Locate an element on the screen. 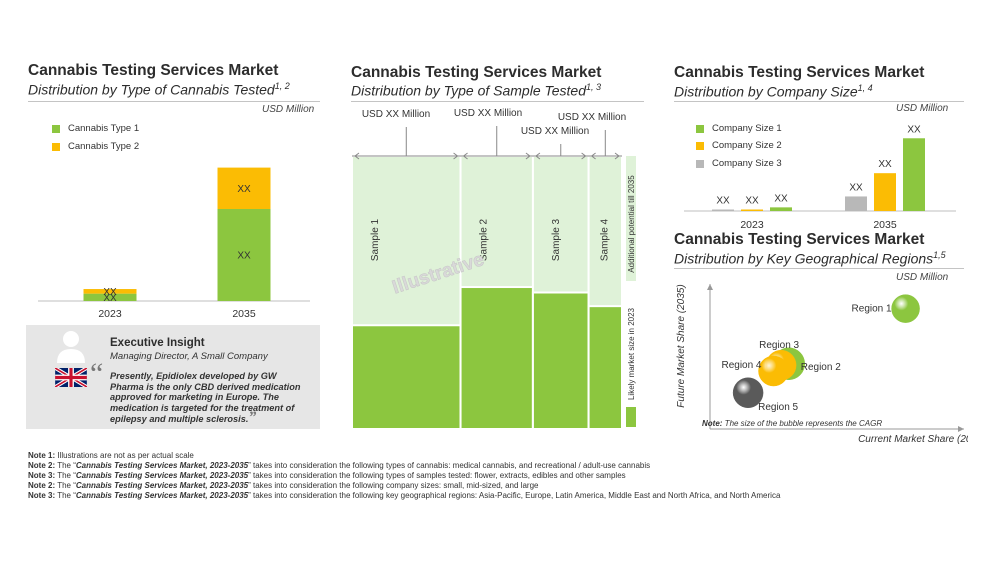 Image resolution: width=1000 pixels, height=563 pixels. person-icon is located at coordinates (71, 347).